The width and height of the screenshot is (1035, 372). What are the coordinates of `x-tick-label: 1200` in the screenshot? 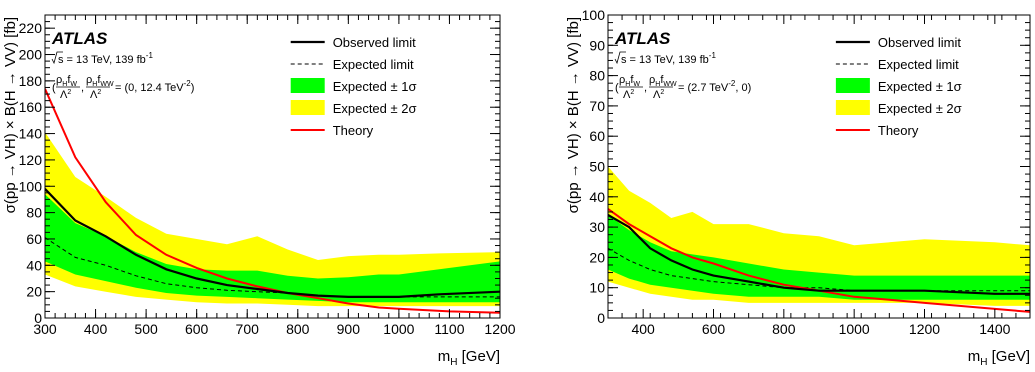 It's located at (499, 329).